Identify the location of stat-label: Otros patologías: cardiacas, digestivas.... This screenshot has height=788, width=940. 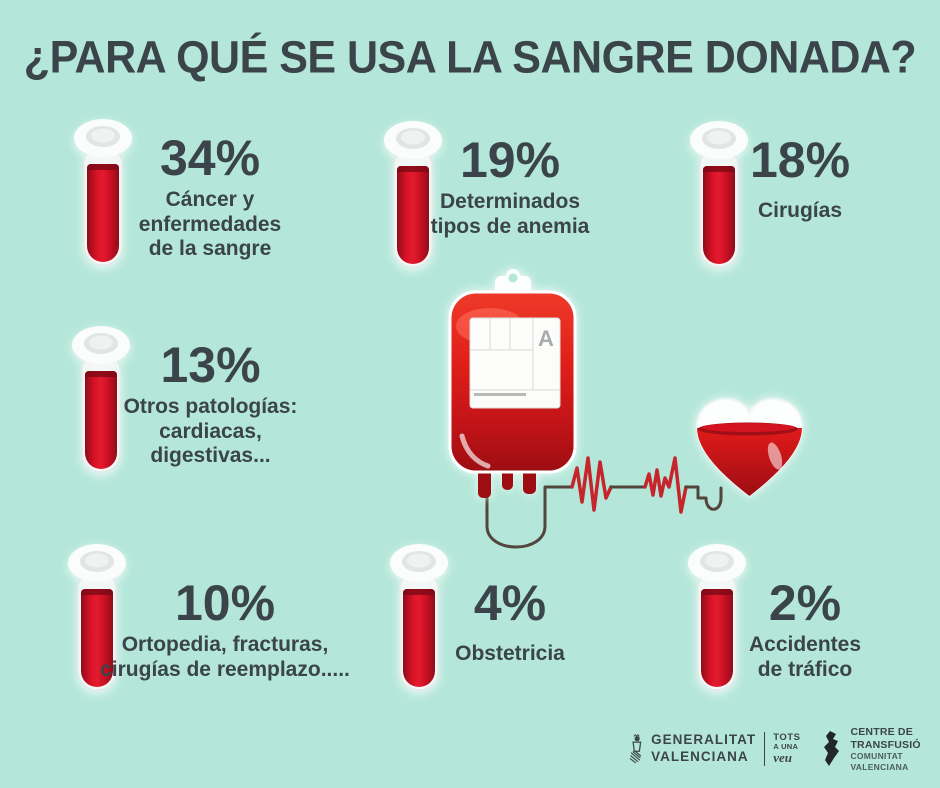
(210, 431).